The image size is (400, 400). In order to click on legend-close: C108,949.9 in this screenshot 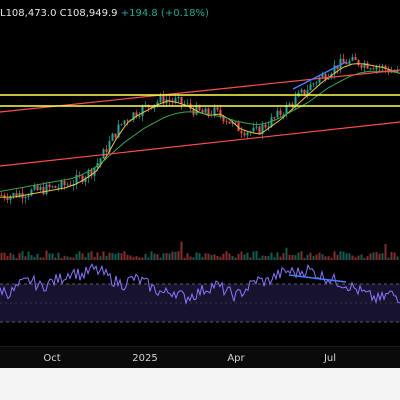, I will do `click(88, 13)`.